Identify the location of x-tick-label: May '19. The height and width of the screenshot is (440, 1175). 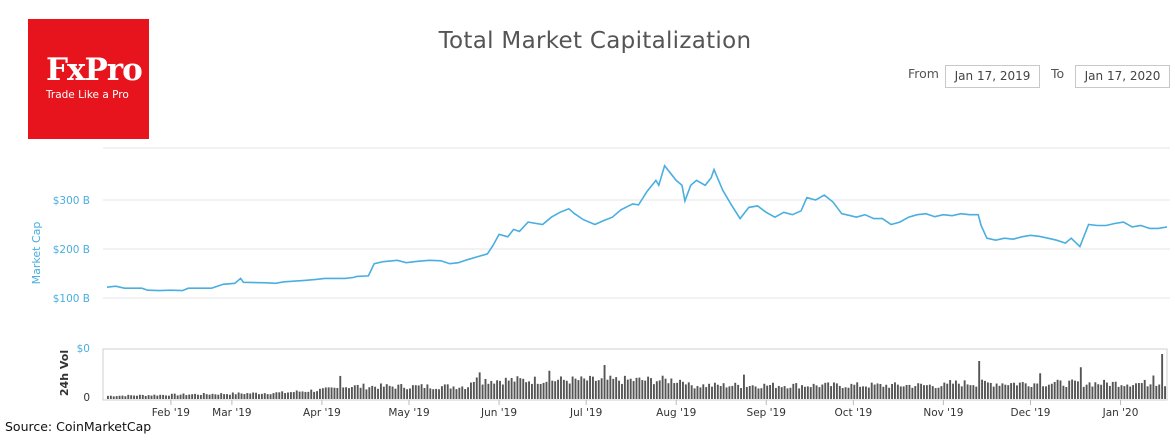
(408, 413).